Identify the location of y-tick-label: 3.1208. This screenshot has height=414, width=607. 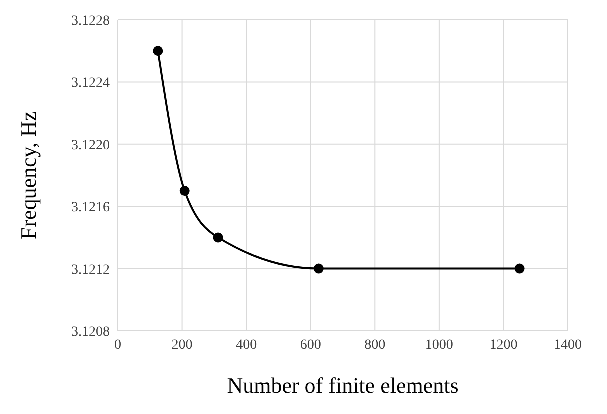
(91, 332).